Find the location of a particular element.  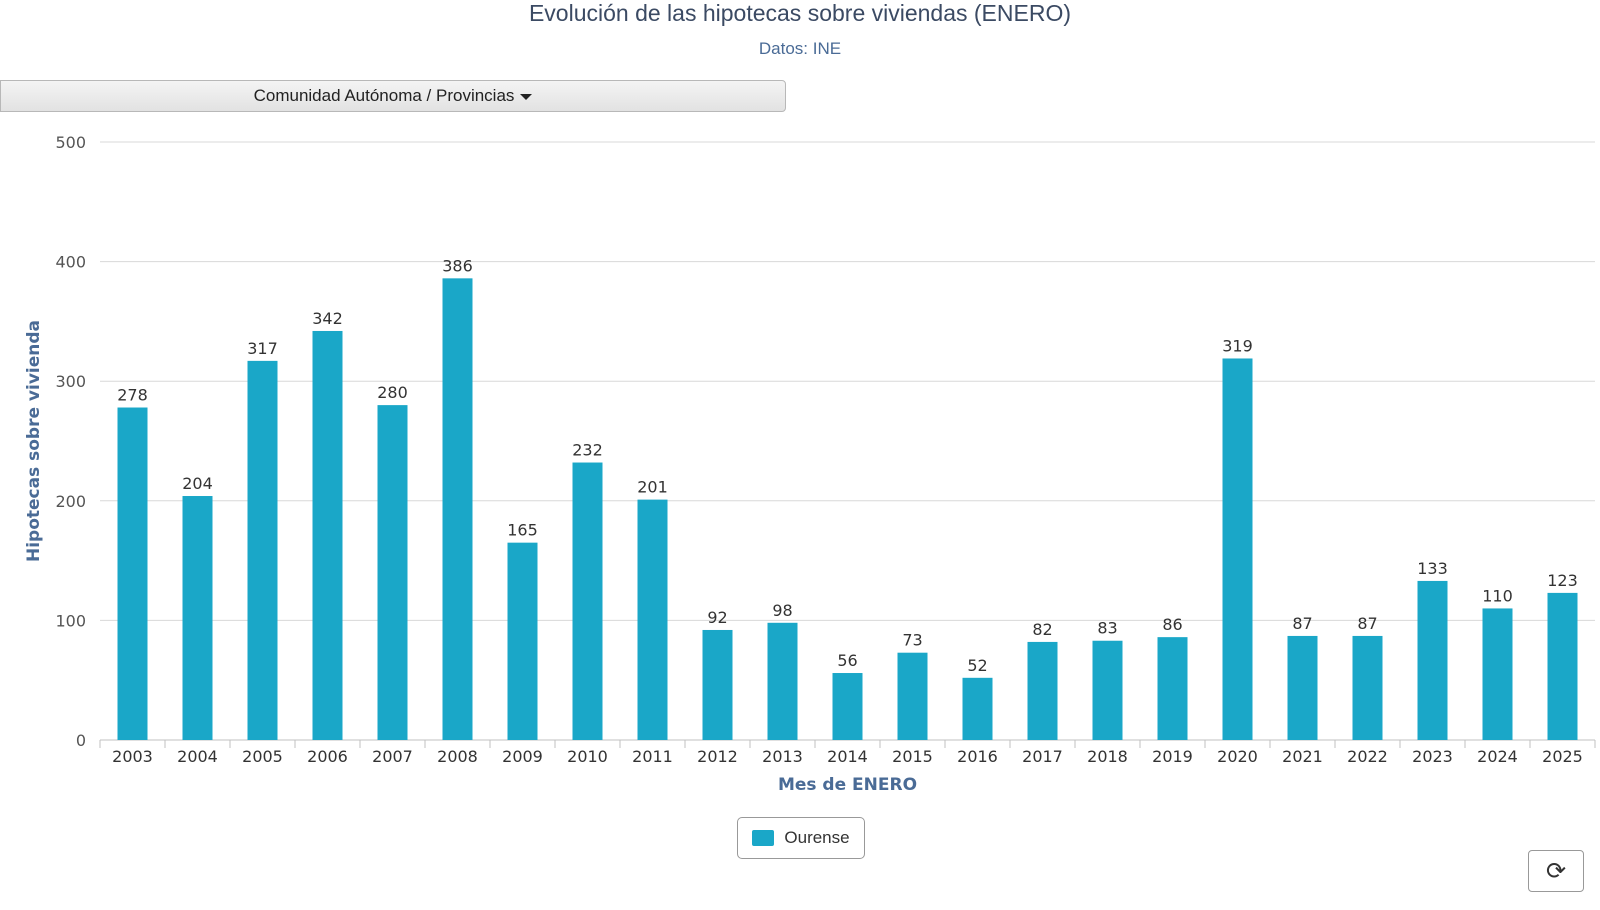

legend-item-ourense: Ourense is located at coordinates (801, 838).